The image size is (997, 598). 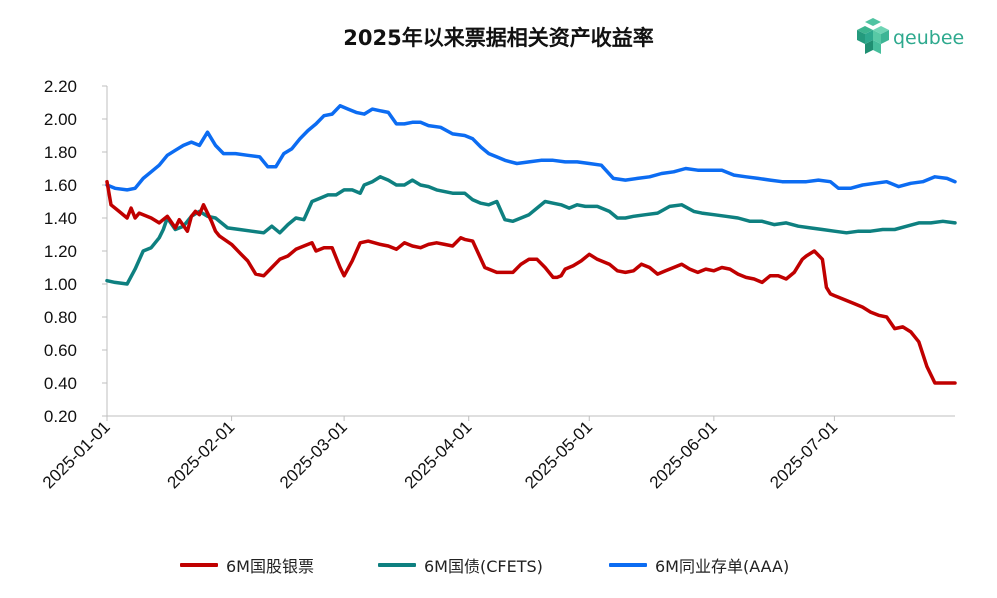 I want to click on y-tick-label: 1.40, so click(x=60, y=218).